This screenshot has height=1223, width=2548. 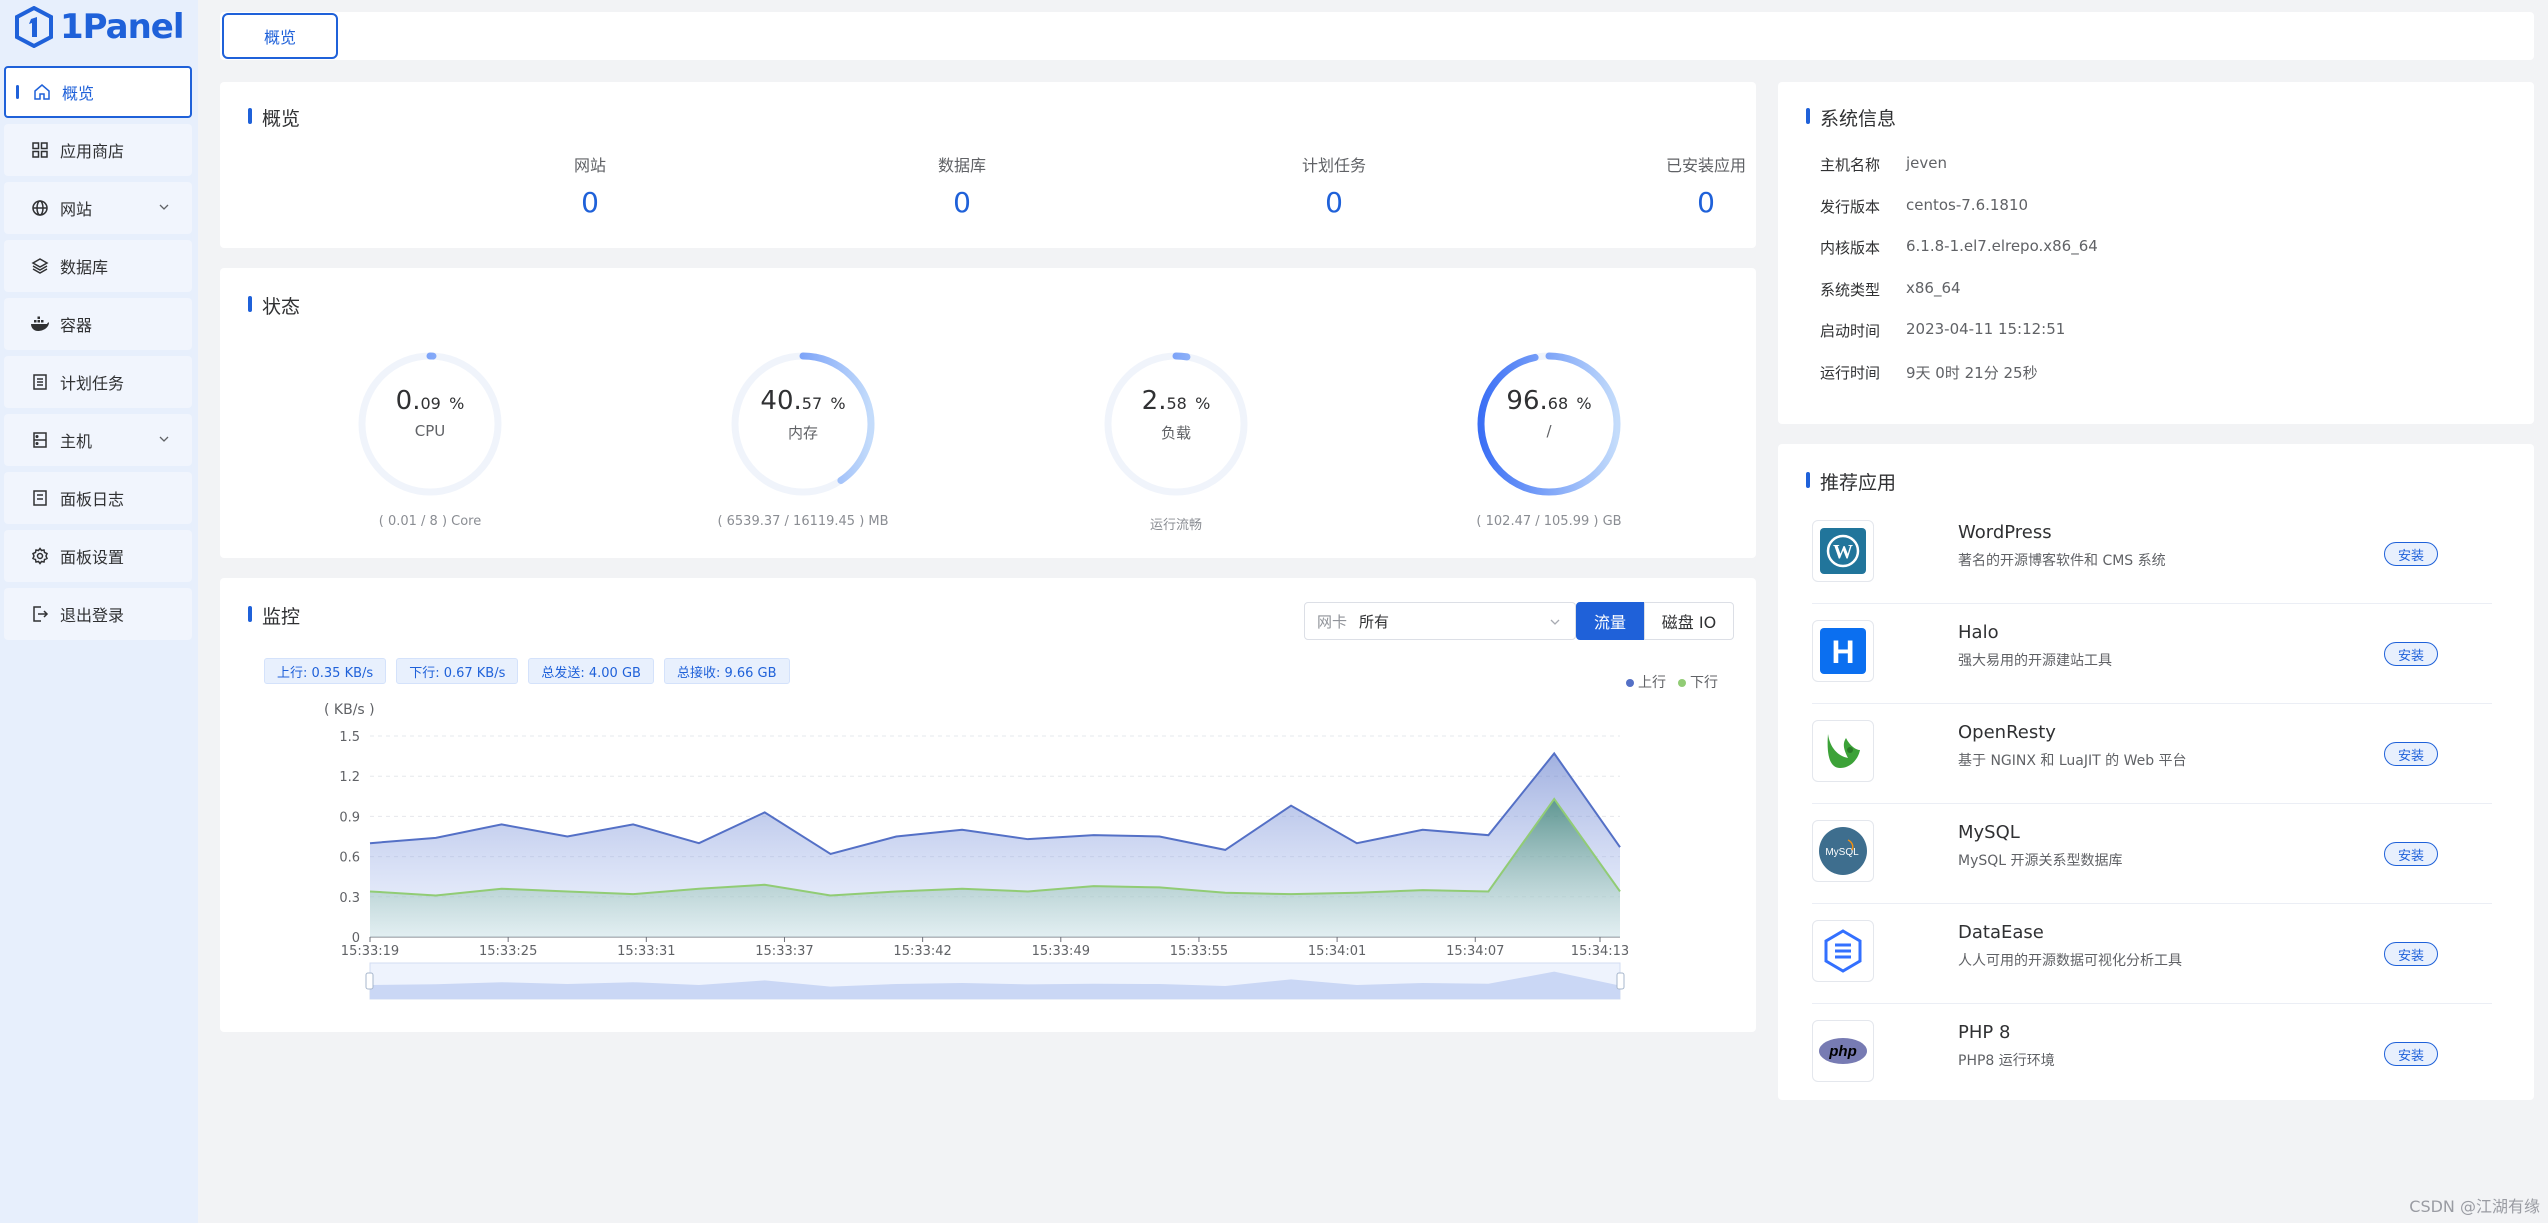 I want to click on sidebar-item-logs: 面板日志, so click(x=98, y=498).